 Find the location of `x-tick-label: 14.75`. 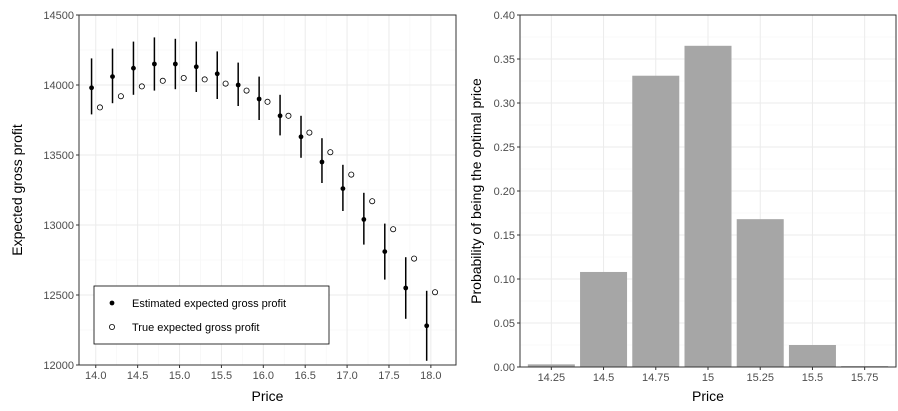

x-tick-label: 14.75 is located at coordinates (656, 378).